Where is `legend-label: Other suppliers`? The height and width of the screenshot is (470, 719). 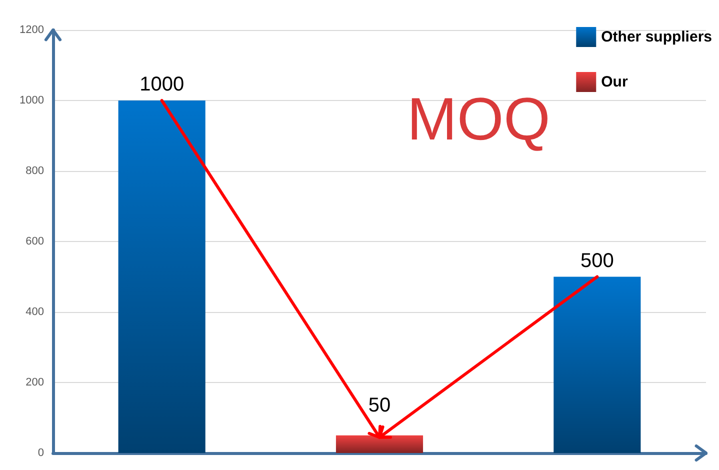
legend-label: Other suppliers is located at coordinates (656, 37).